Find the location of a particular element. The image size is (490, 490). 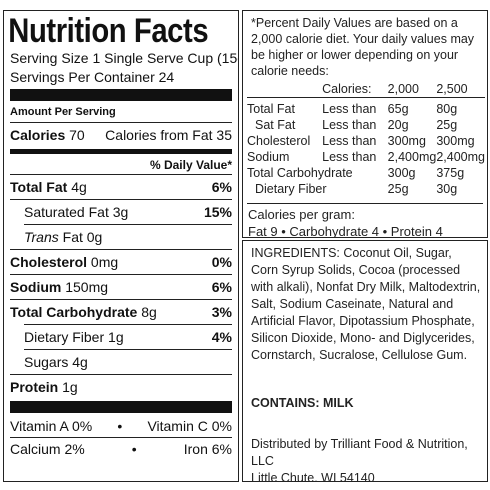

table-row: Total Carbohydrate 300g 375g is located at coordinates (366, 173).